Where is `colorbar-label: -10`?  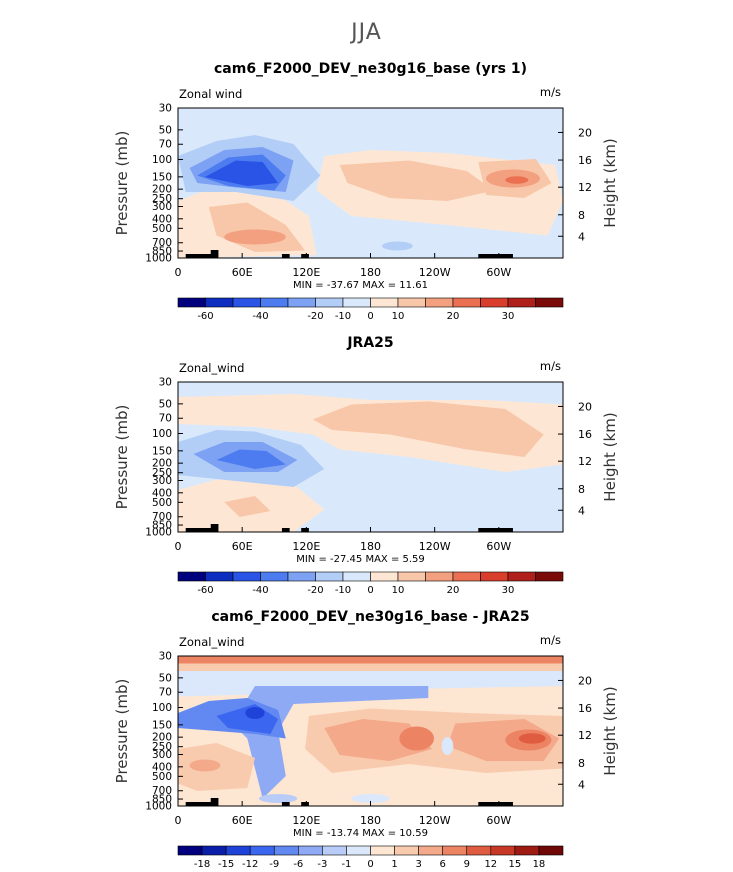 colorbar-label: -10 is located at coordinates (343, 590).